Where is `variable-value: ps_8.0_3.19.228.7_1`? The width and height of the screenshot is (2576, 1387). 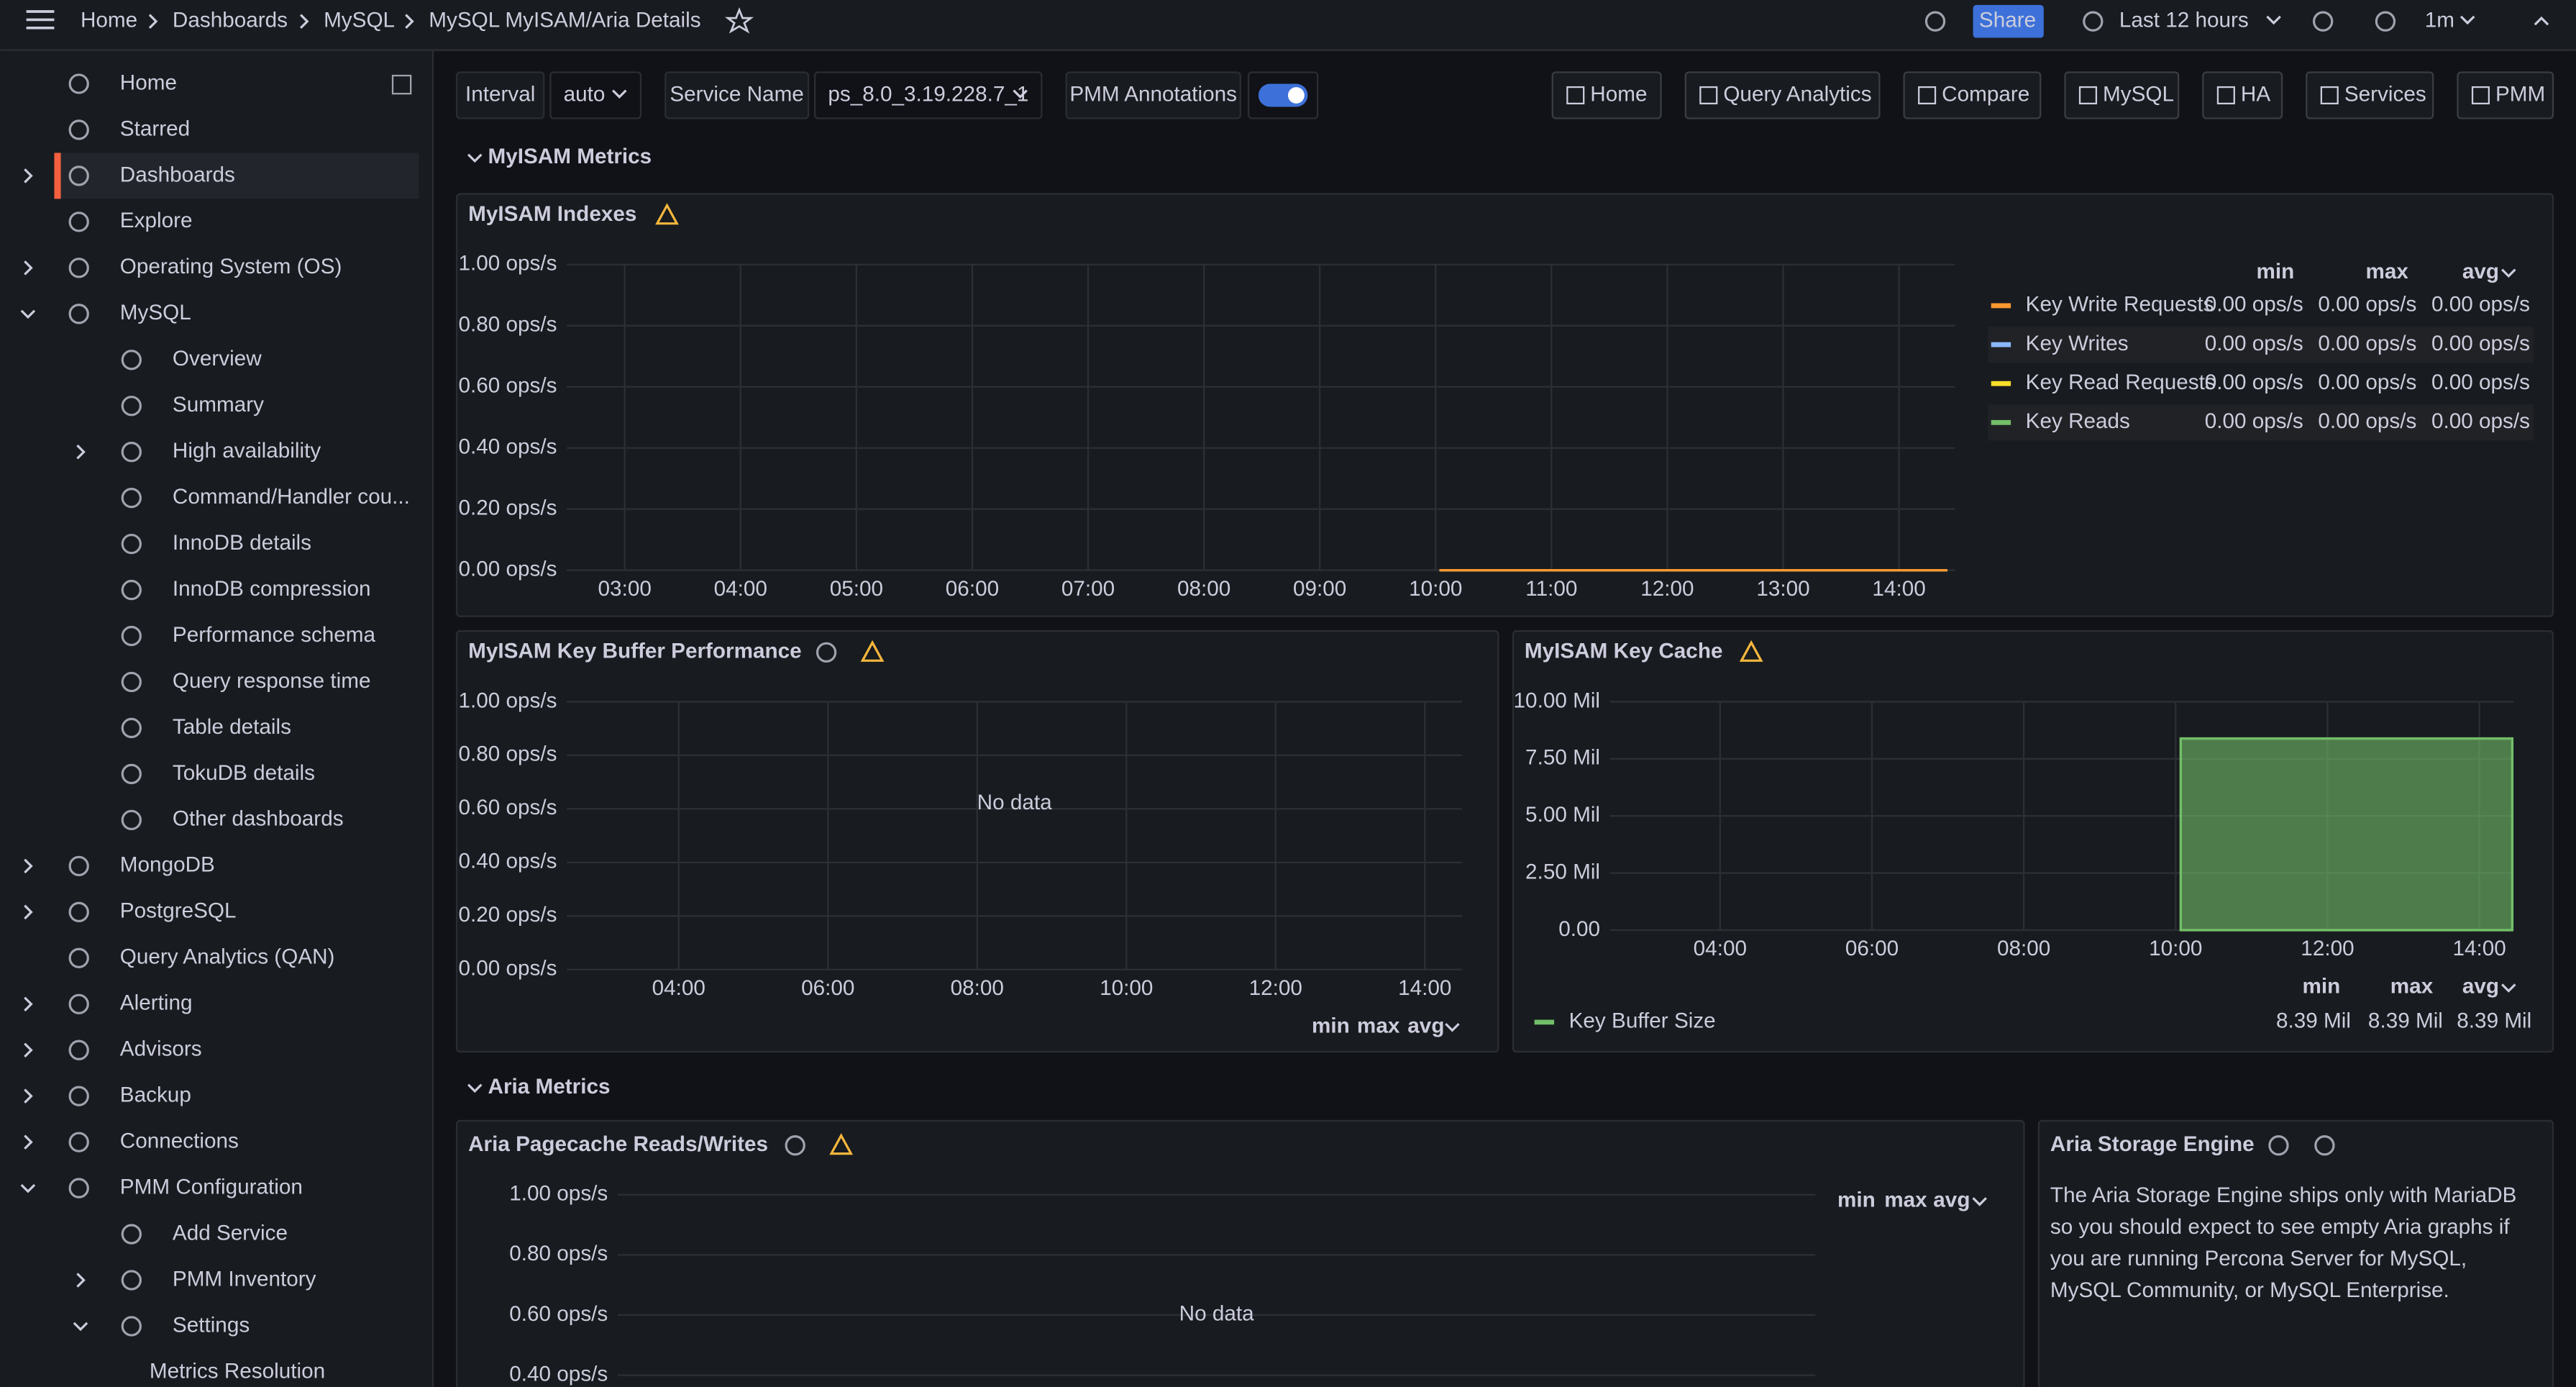 variable-value: ps_8.0_3.19.228.7_1 is located at coordinates (928, 94).